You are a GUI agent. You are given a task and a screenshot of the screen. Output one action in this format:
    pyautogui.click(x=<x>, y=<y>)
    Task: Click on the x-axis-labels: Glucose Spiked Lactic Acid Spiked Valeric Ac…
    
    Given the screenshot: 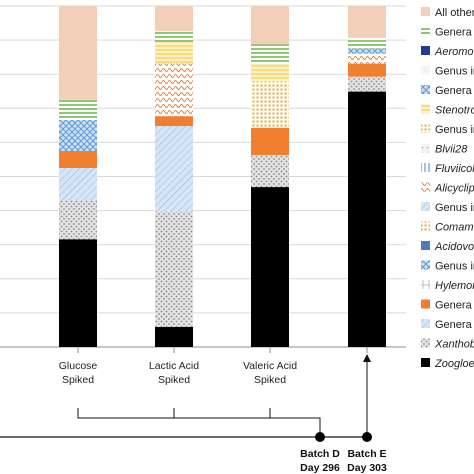 What is the action you would take?
    pyautogui.click(x=213, y=366)
    